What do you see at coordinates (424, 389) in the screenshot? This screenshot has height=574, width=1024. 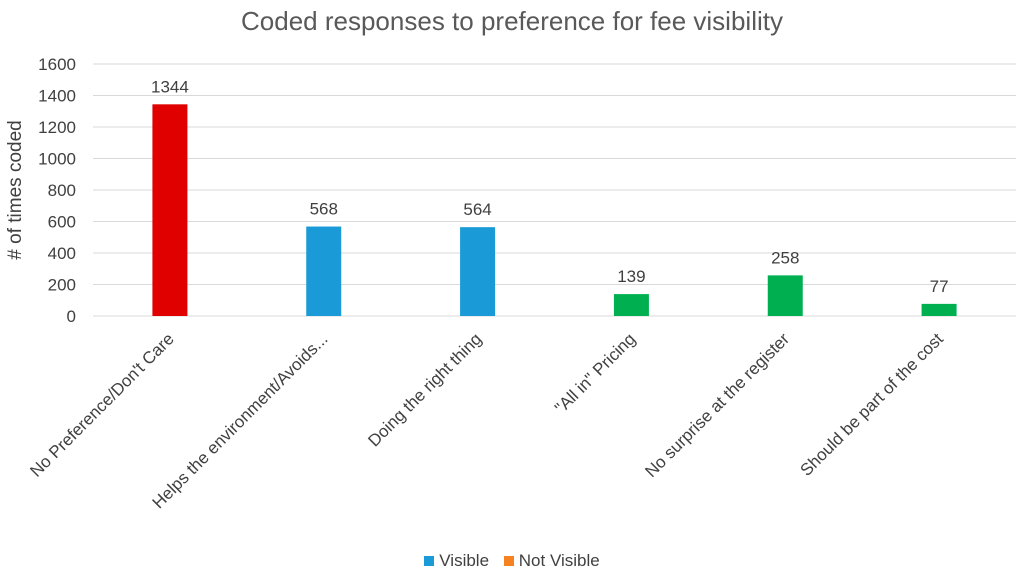 I see `category-label: Doing the right thing` at bounding box center [424, 389].